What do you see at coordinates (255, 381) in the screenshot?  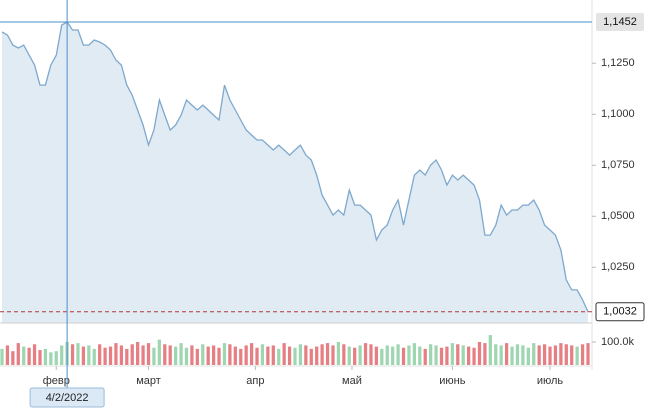 I see `x-tick-label: апр` at bounding box center [255, 381].